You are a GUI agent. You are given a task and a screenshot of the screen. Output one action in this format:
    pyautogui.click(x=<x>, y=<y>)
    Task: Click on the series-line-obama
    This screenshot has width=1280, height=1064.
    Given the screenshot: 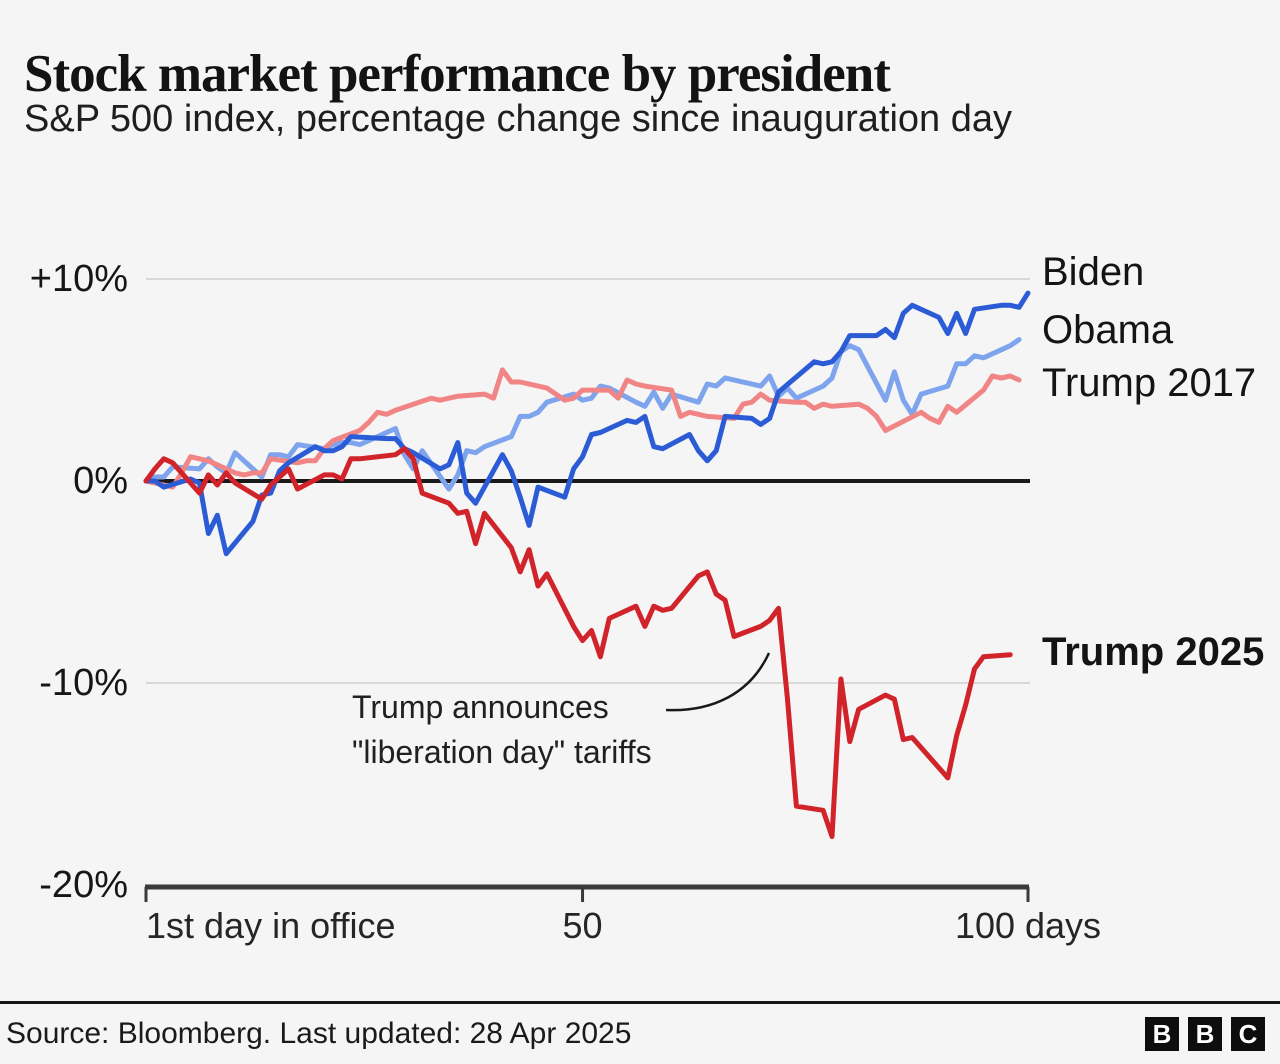 What is the action you would take?
    pyautogui.click(x=582, y=414)
    